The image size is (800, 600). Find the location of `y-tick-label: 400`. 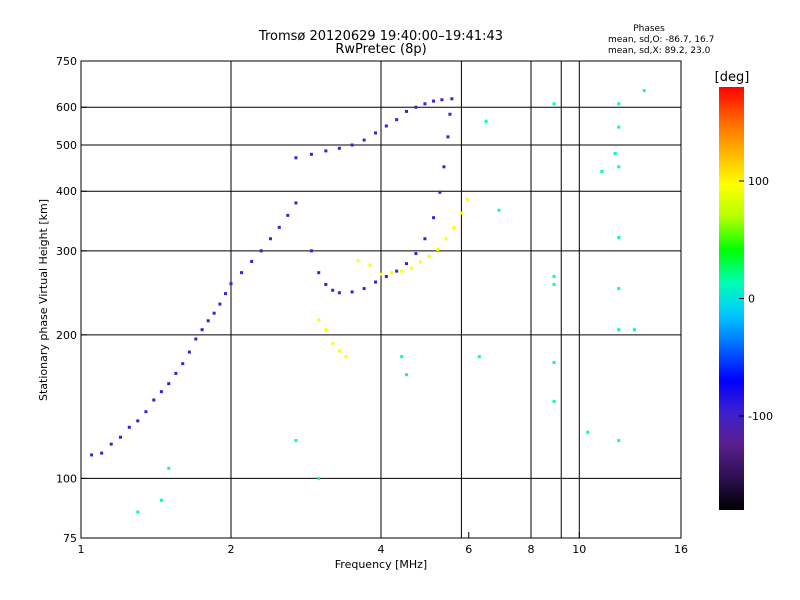

y-tick-label: 400 is located at coordinates (66, 191).